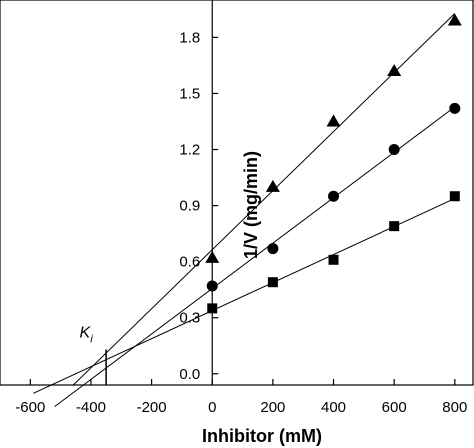 The width and height of the screenshot is (474, 448). Describe the element at coordinates (91, 407) in the screenshot. I see `x-tick-label: -400` at that location.